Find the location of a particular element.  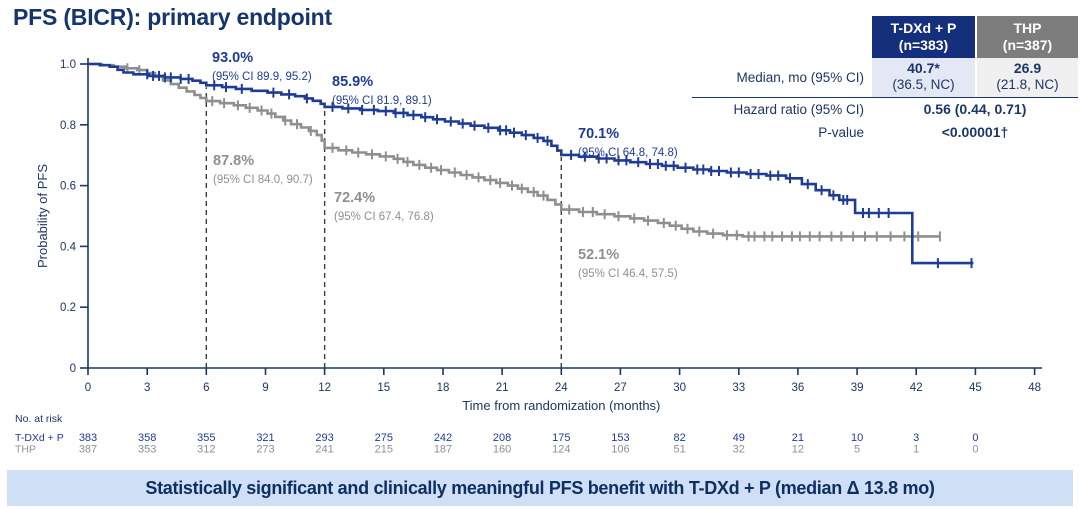

table-corner-spacer is located at coordinates (782, 37).